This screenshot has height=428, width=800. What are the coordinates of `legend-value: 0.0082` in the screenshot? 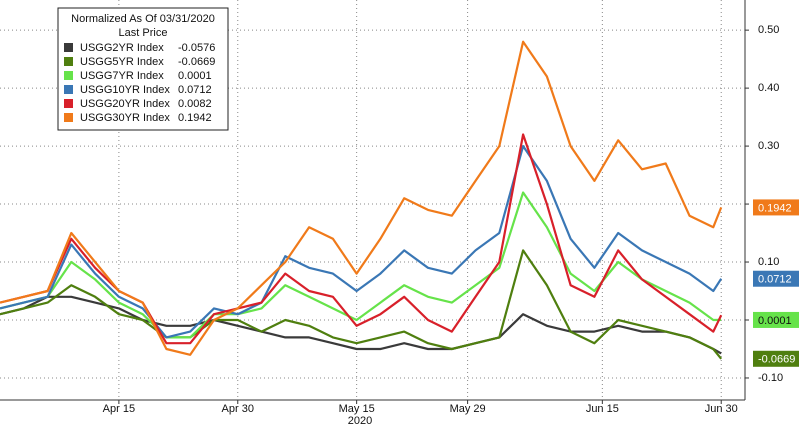 It's located at (195, 104).